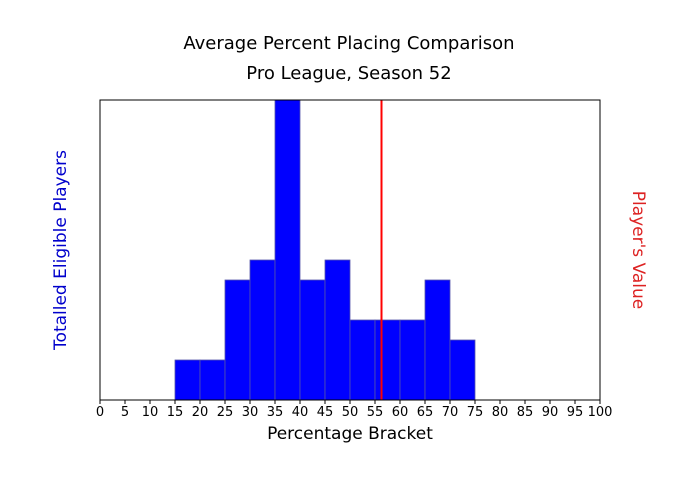  What do you see at coordinates (300, 412) in the screenshot?
I see `x-tick-label: 40` at bounding box center [300, 412].